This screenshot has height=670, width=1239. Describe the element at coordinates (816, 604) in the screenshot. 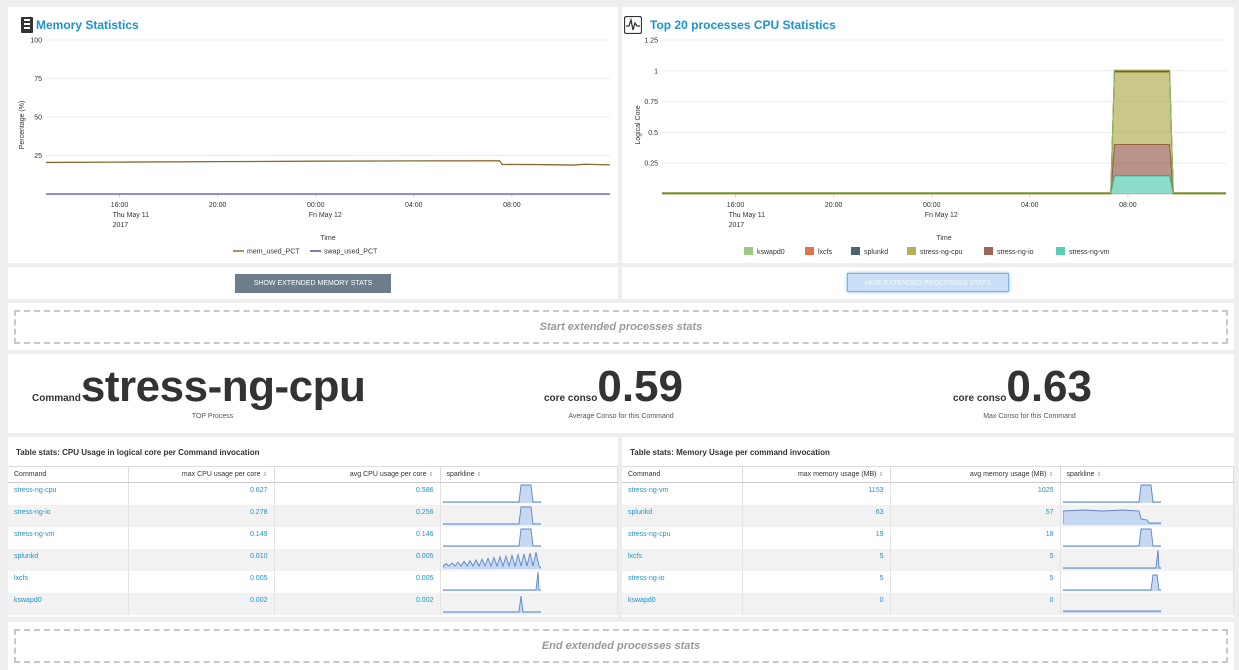

I see `max-value-cell: 0` at that location.